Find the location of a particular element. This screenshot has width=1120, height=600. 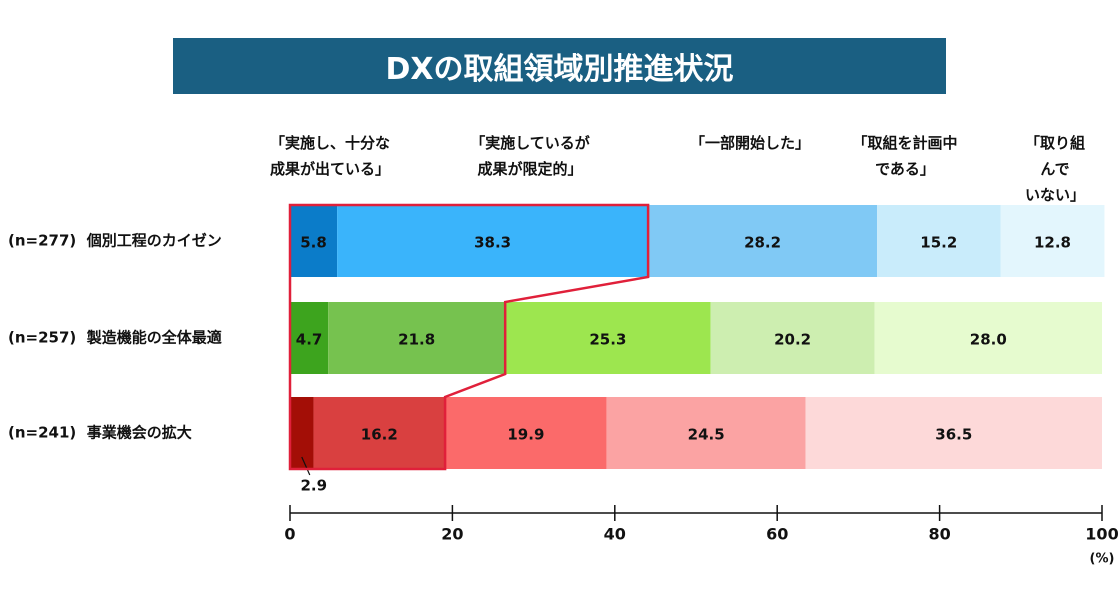

legend-label: 「取組を計画中 である」 is located at coordinates (905, 156).